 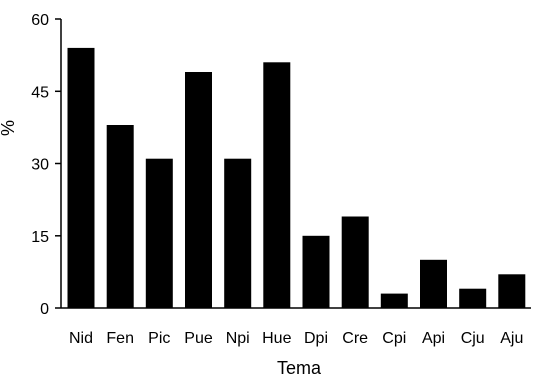 I want to click on x-ticks: Nid Fen Pic Pue Npi Hue Dpi Cre Cpi Api Cju Aju, so click(x=296, y=338).